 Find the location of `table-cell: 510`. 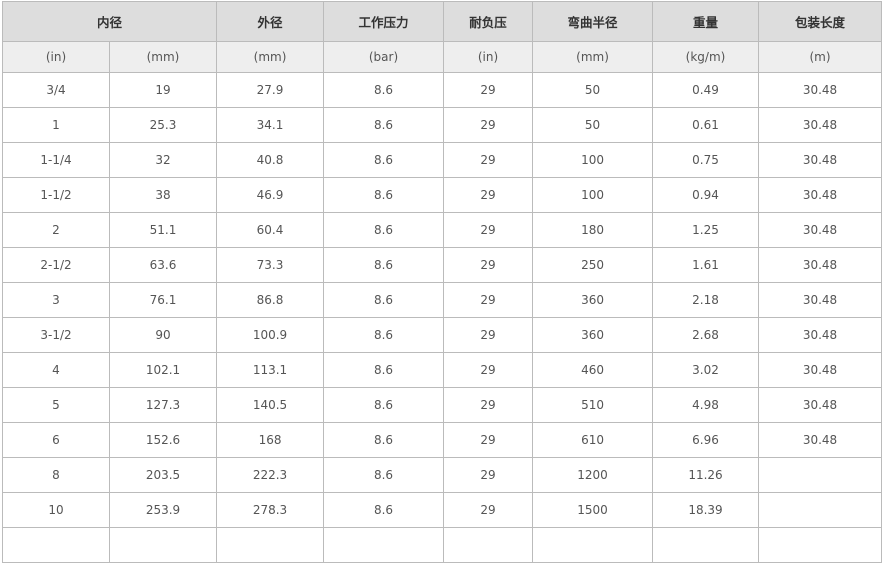

table-cell: 510 is located at coordinates (593, 405).